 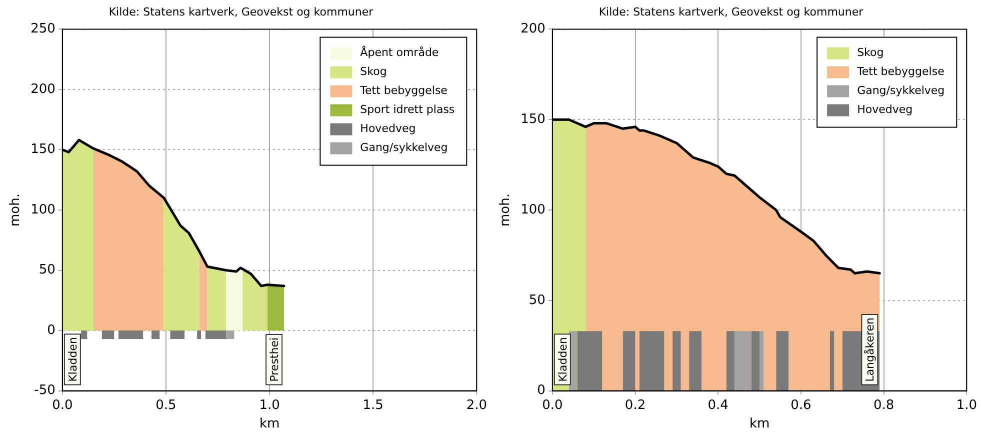 What do you see at coordinates (883, 405) in the screenshot?
I see `x-tick-label: 0.8` at bounding box center [883, 405].